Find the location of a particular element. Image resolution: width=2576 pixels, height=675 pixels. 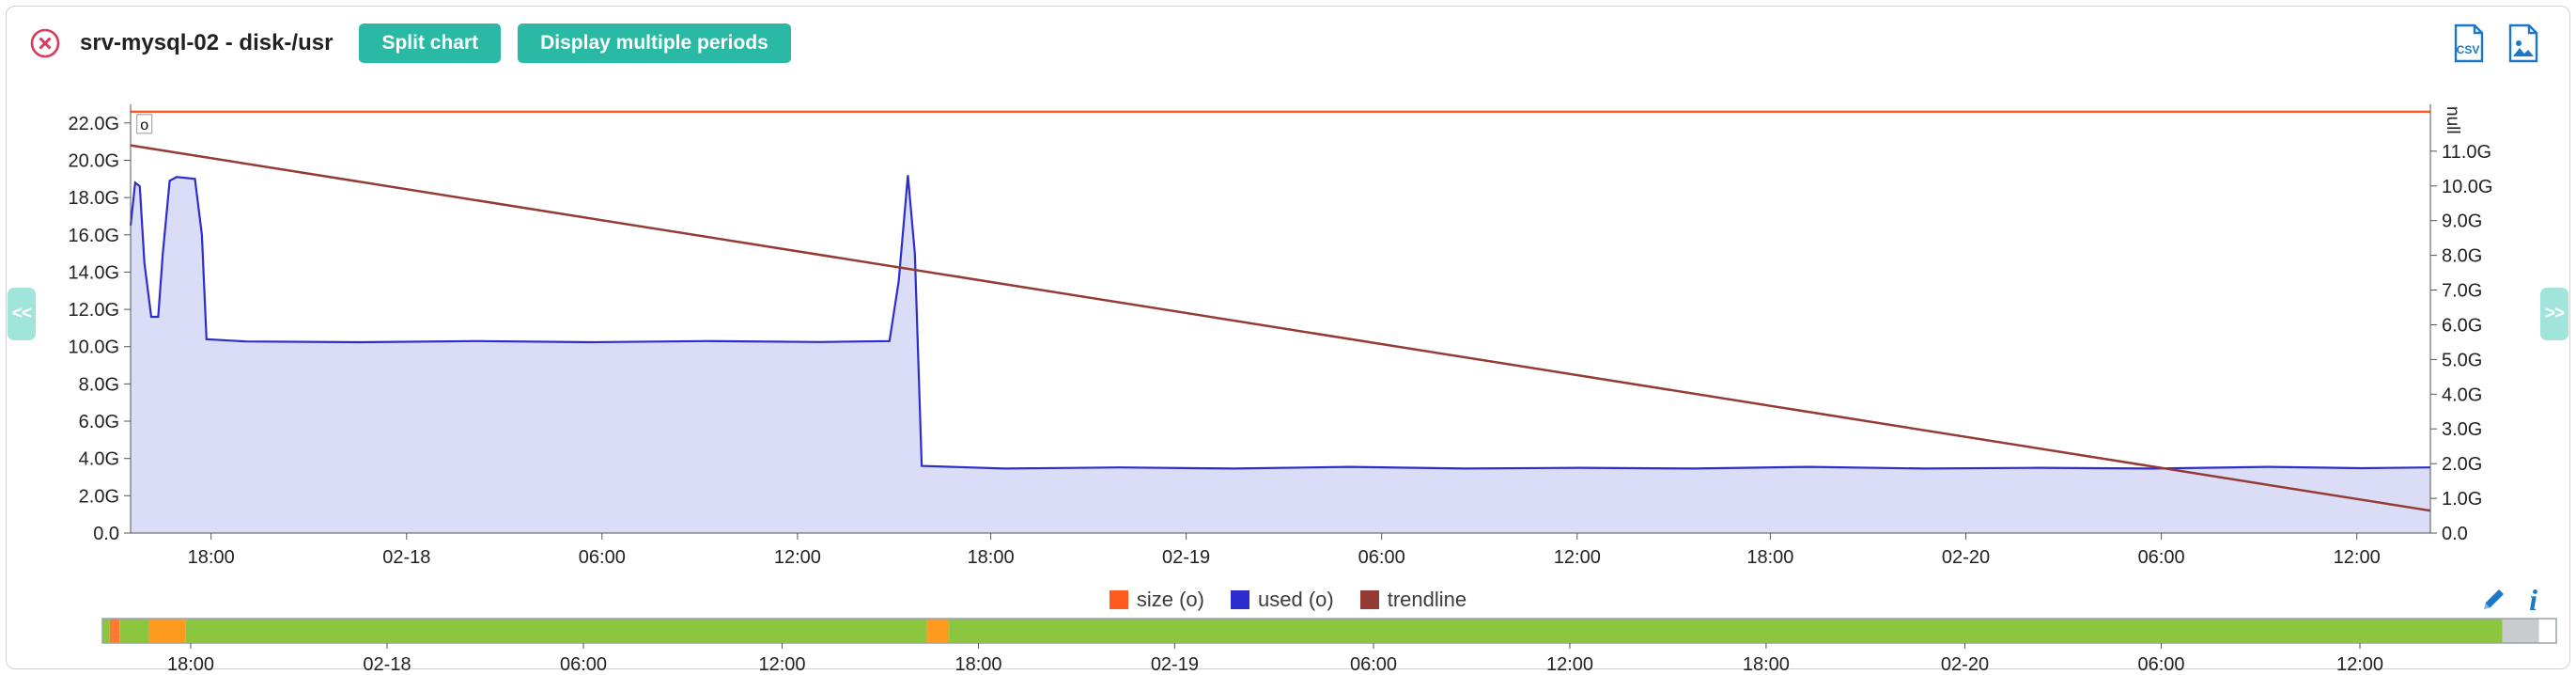

export-csv-icon: CSV is located at coordinates (2469, 43).